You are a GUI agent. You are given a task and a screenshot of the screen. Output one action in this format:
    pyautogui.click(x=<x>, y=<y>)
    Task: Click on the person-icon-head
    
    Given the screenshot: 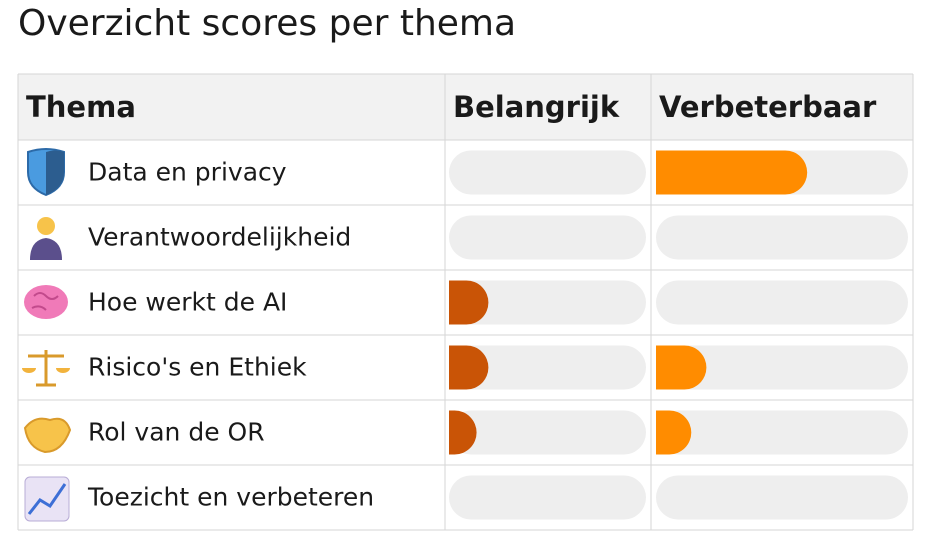 What is the action you would take?
    pyautogui.click(x=46, y=226)
    